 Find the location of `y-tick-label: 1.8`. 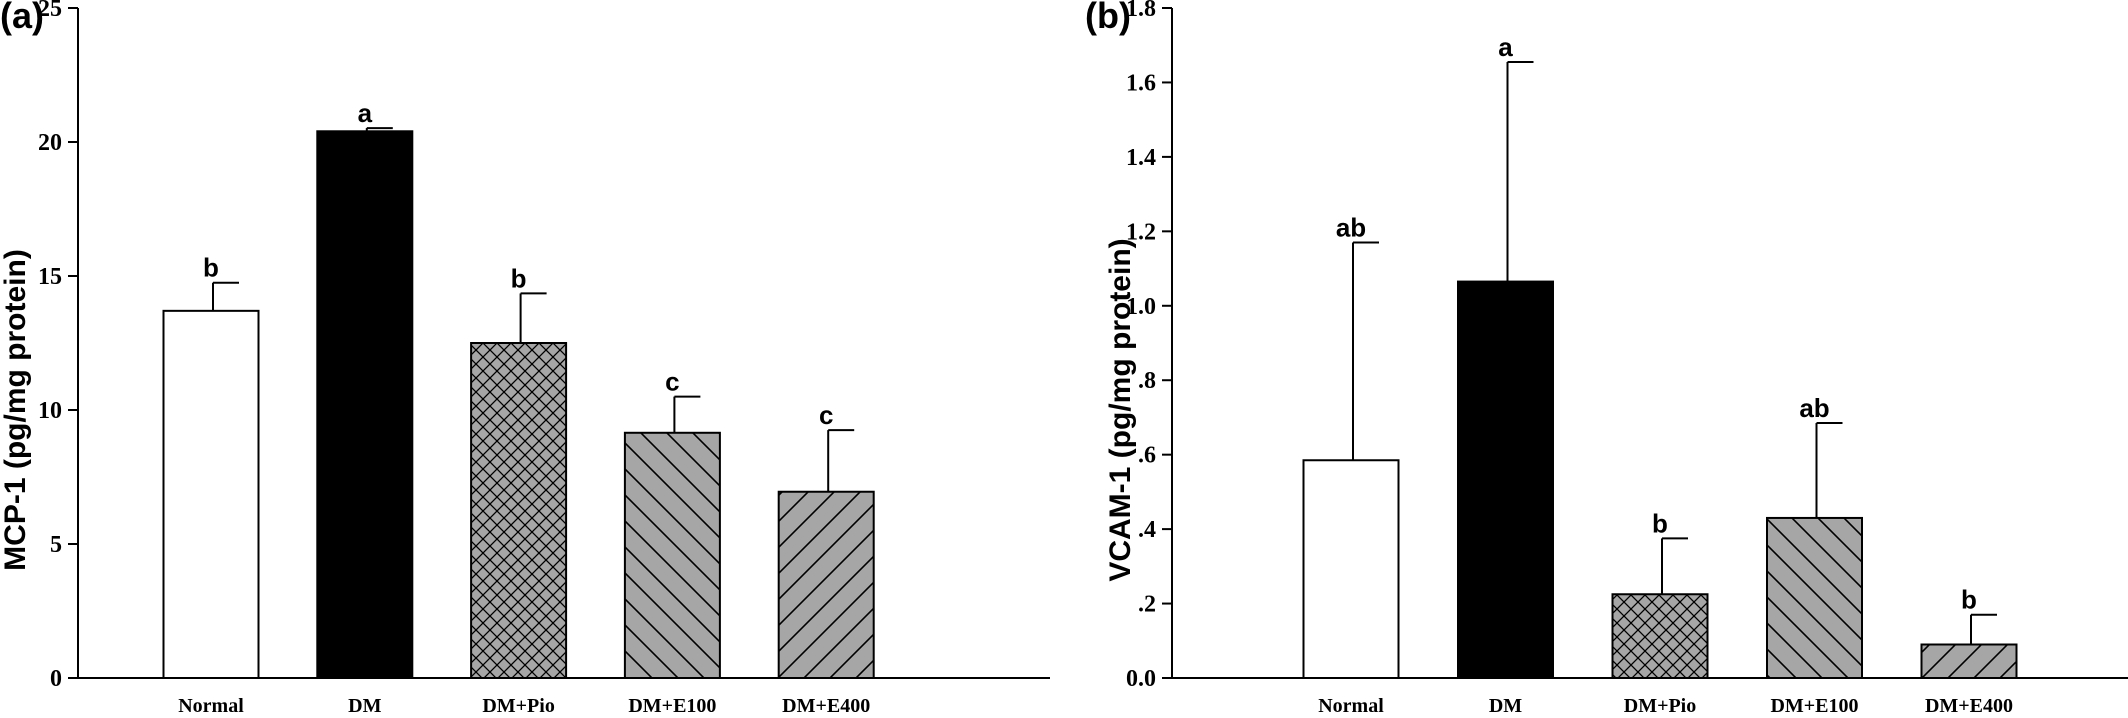

y-tick-label: 1.8 is located at coordinates (1141, 11).